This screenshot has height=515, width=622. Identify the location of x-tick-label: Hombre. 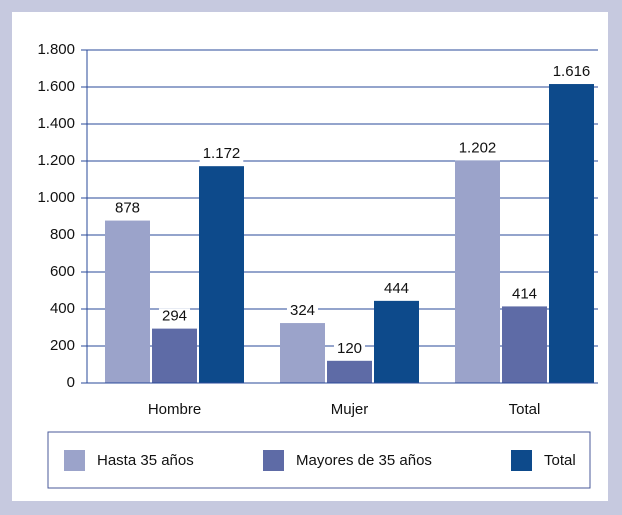
(174, 409).